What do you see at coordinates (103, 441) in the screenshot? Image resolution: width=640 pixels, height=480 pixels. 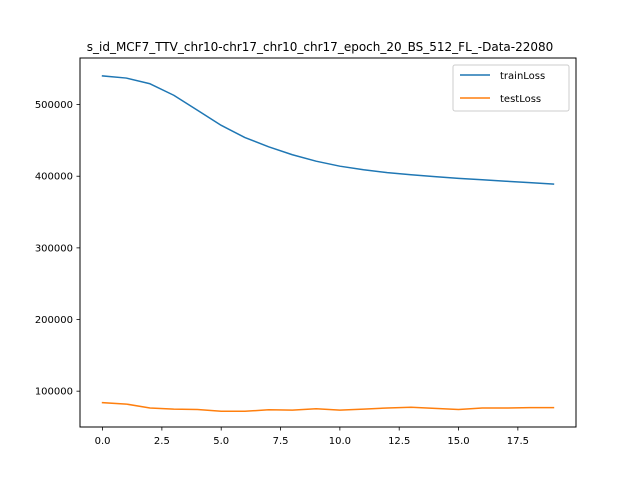 I see `x-tick-label: 0.0` at bounding box center [103, 441].